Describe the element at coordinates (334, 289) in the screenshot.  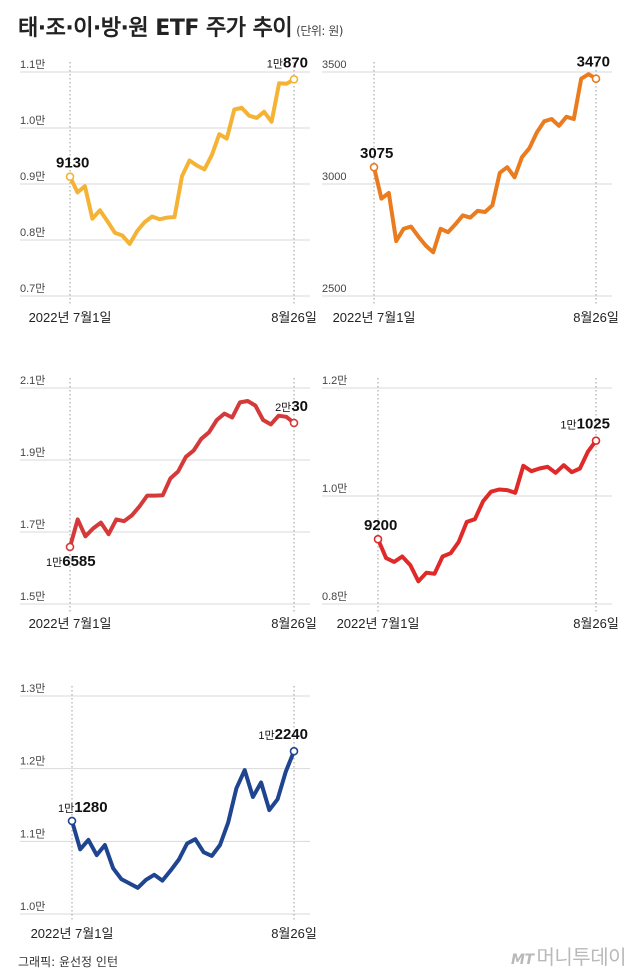
I see `y-tick-label: 2500` at that location.